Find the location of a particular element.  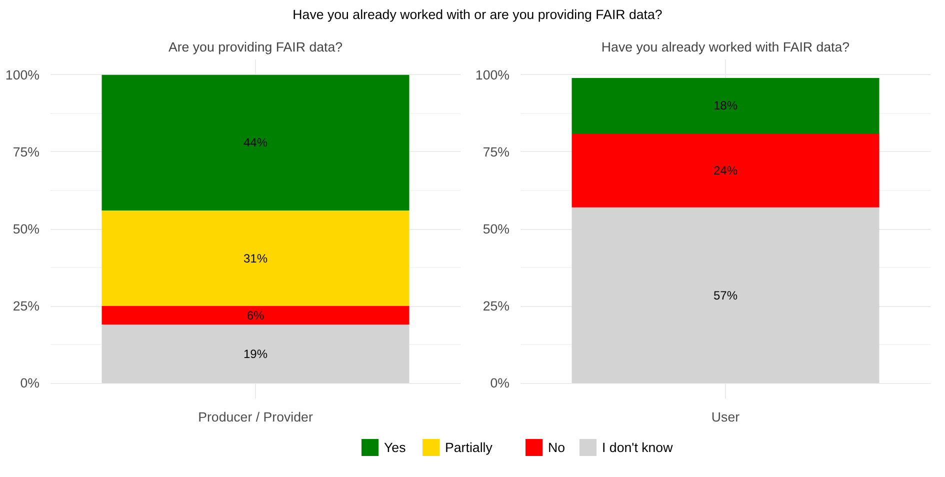

data-label: 24% is located at coordinates (725, 170).